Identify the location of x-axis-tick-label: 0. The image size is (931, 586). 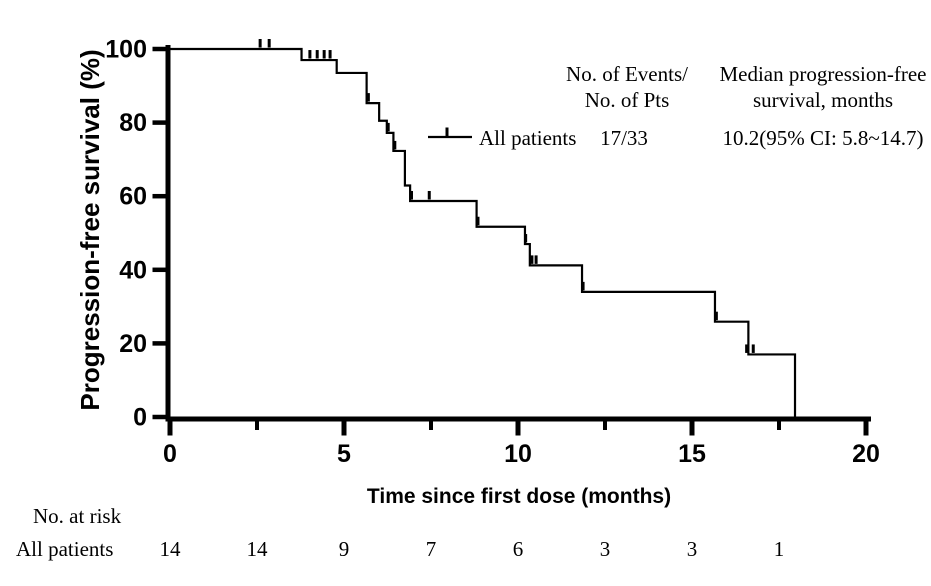
(170, 454).